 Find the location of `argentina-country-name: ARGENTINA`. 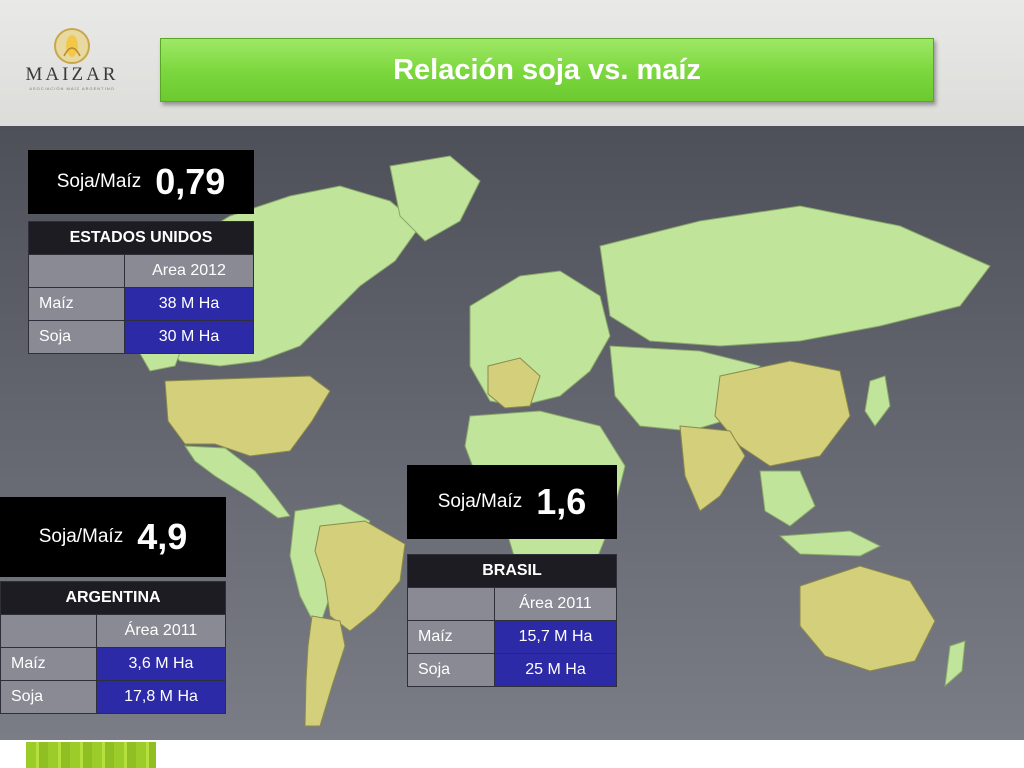

argentina-country-name: ARGENTINA is located at coordinates (113, 598).